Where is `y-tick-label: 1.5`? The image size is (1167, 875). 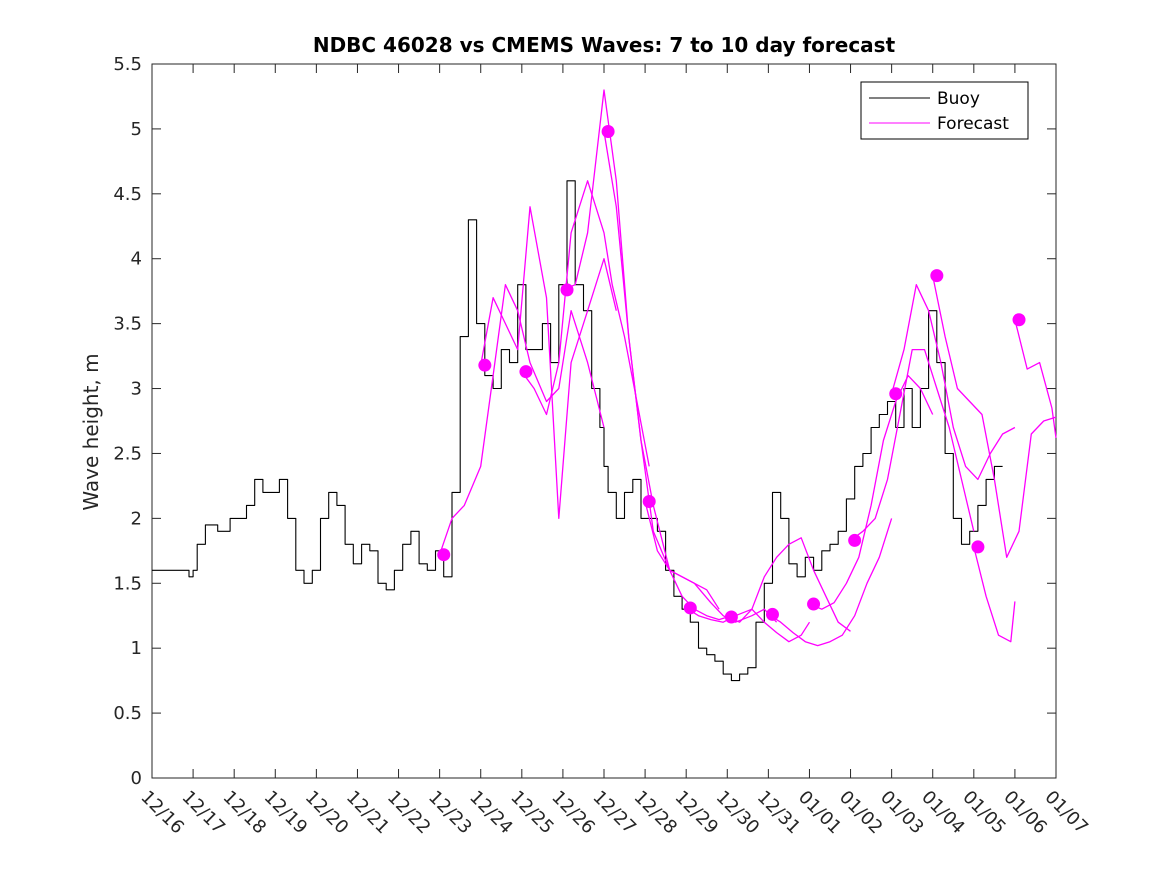 y-tick-label: 1.5 is located at coordinates (127, 583).